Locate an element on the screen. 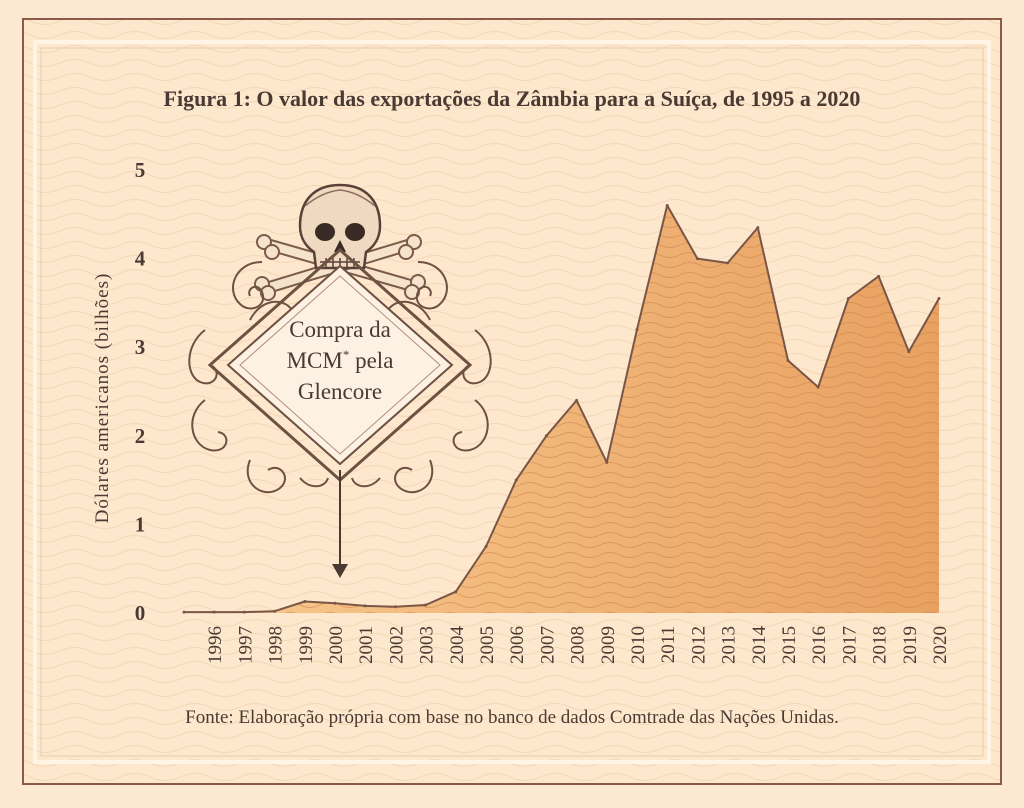  data-point-2007 is located at coordinates (546, 436).